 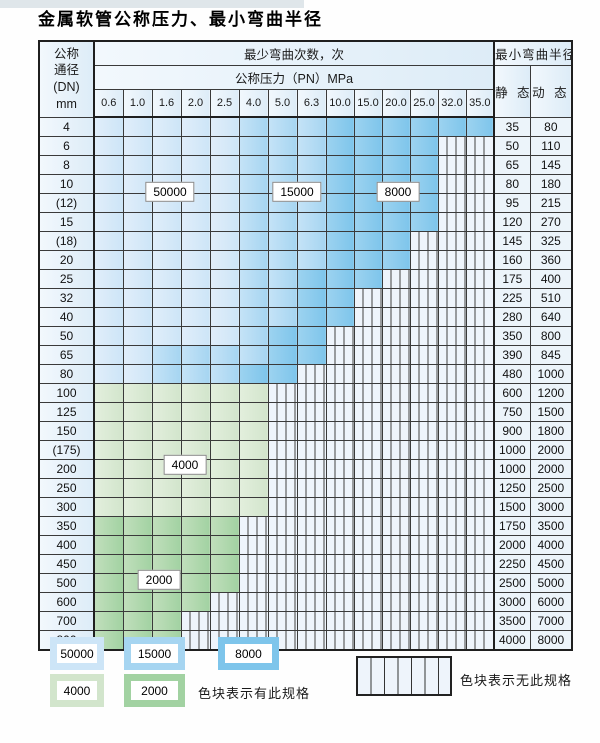 I want to click on legend-swatch-50000: 50000, so click(x=77, y=653).